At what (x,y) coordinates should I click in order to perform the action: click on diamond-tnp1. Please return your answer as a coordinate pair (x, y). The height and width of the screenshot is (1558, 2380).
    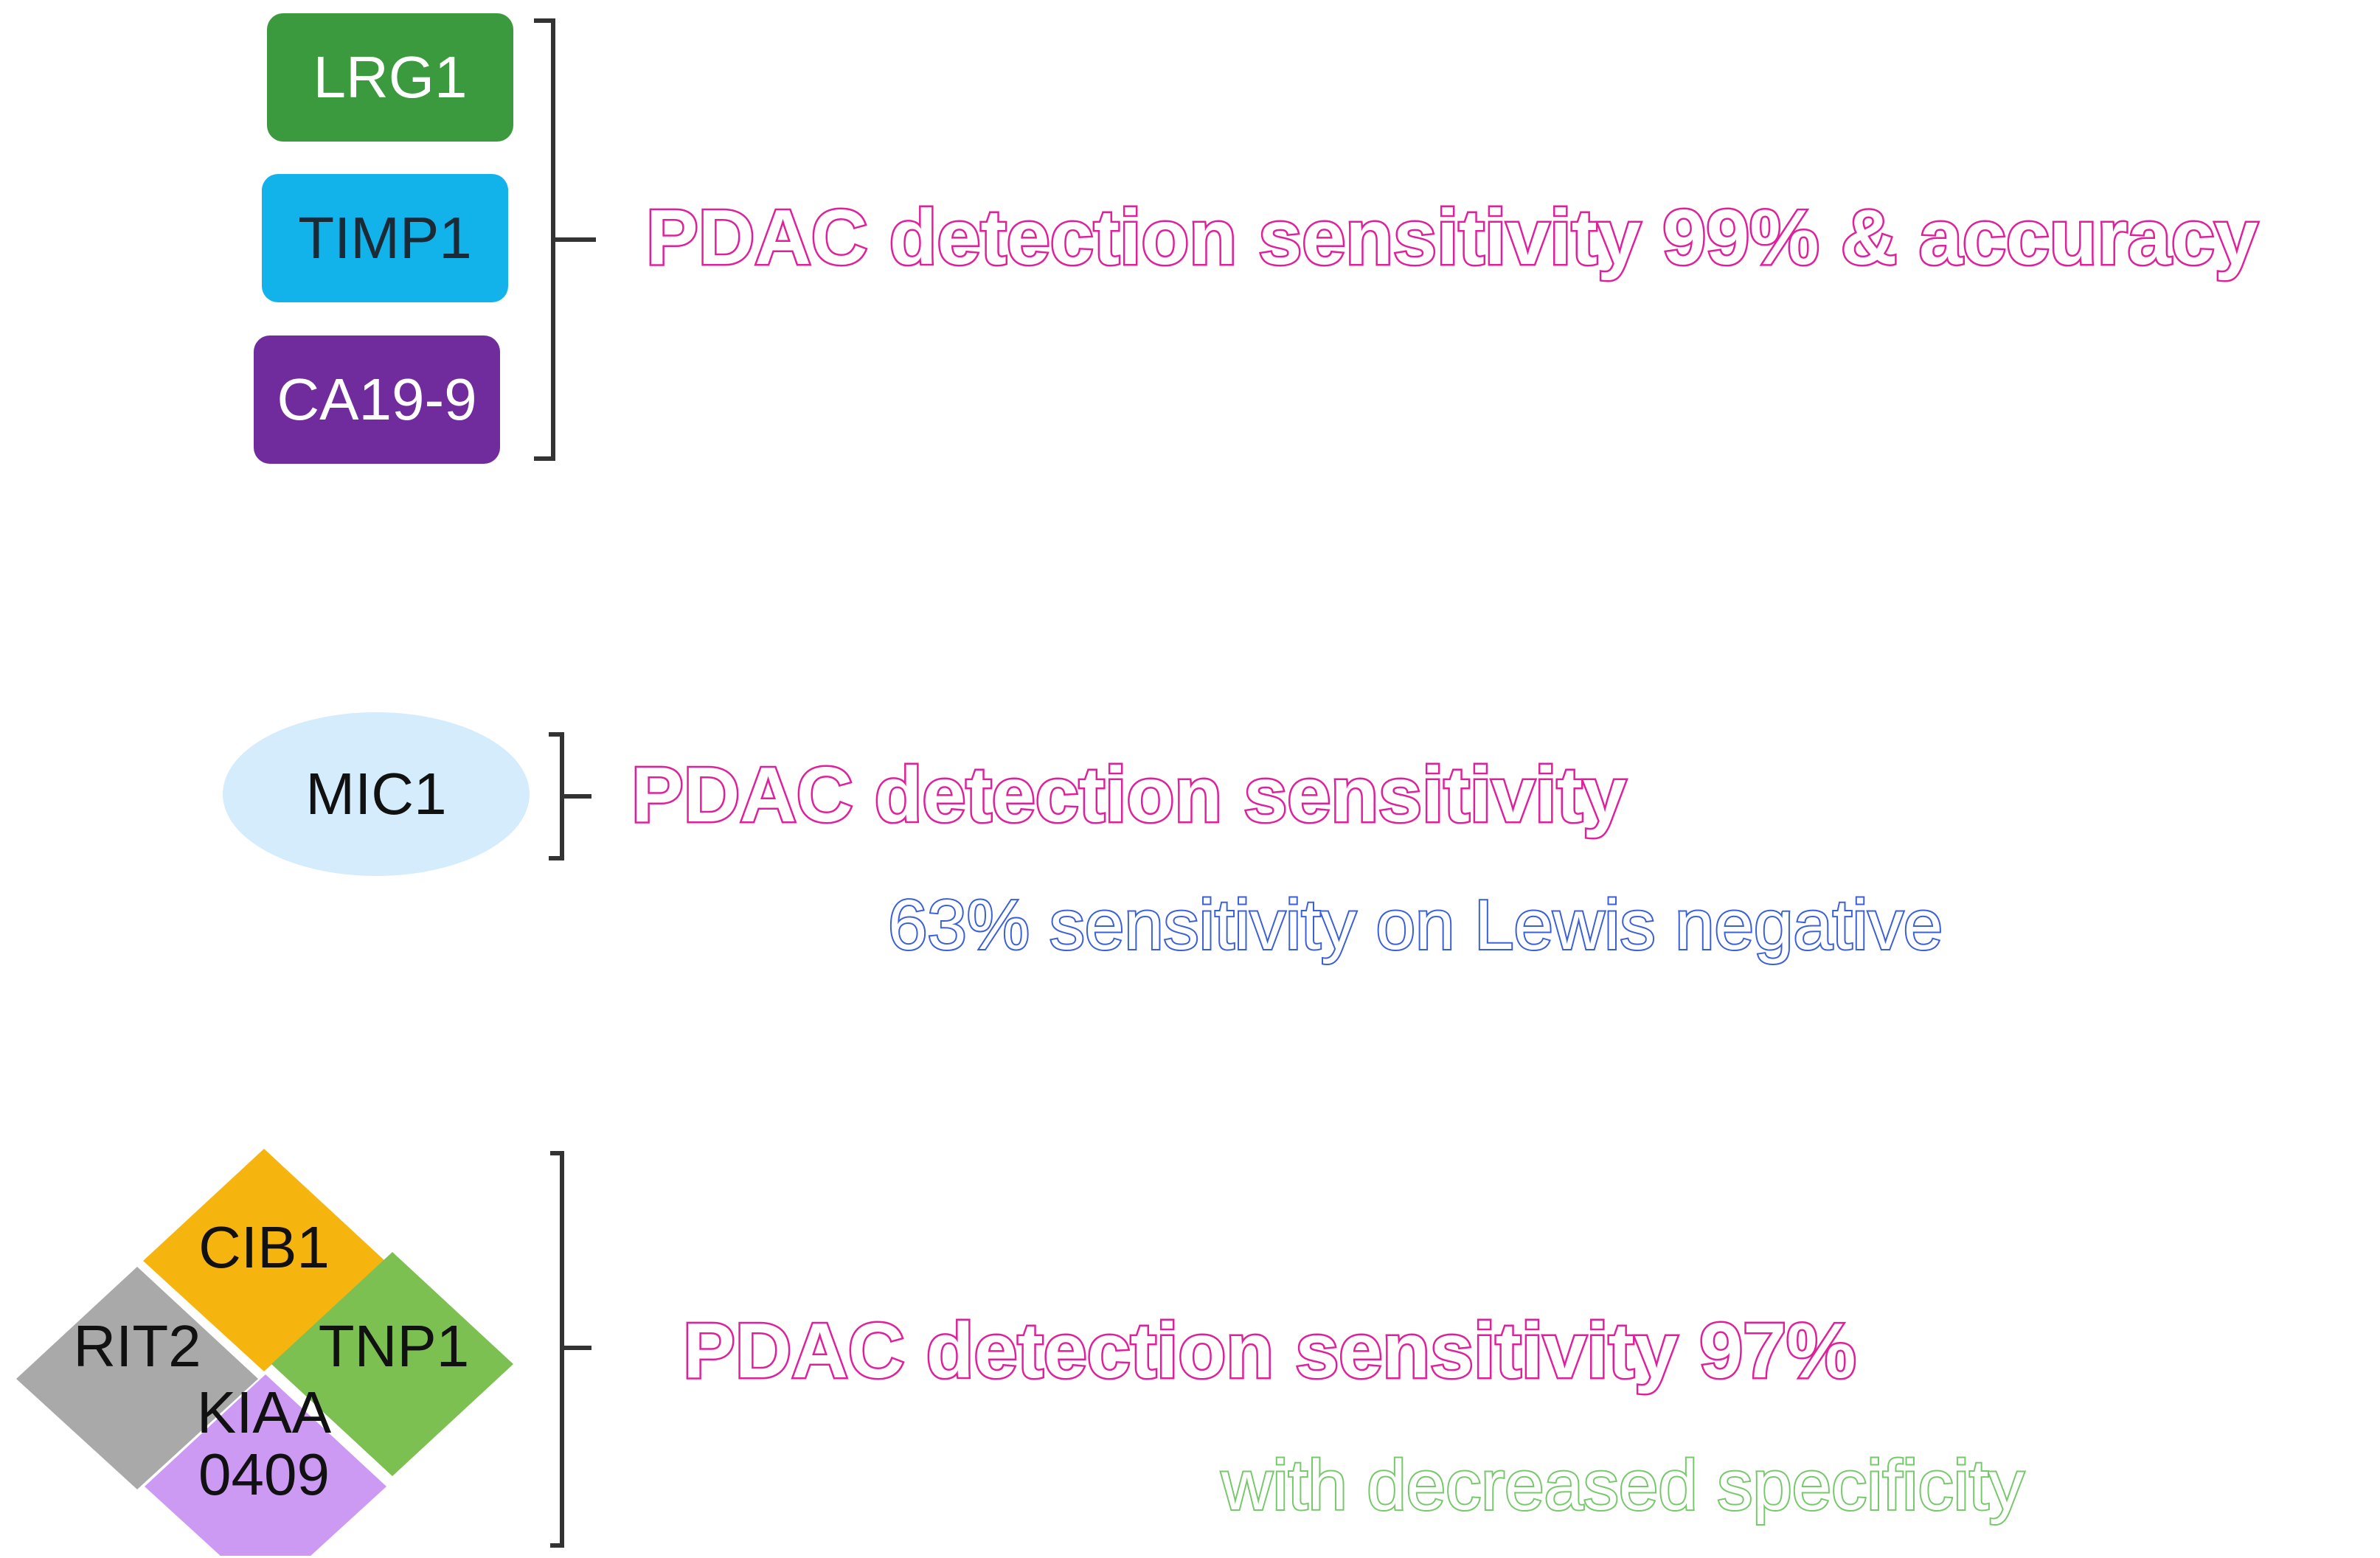
    Looking at the image, I should click on (392, 1364).